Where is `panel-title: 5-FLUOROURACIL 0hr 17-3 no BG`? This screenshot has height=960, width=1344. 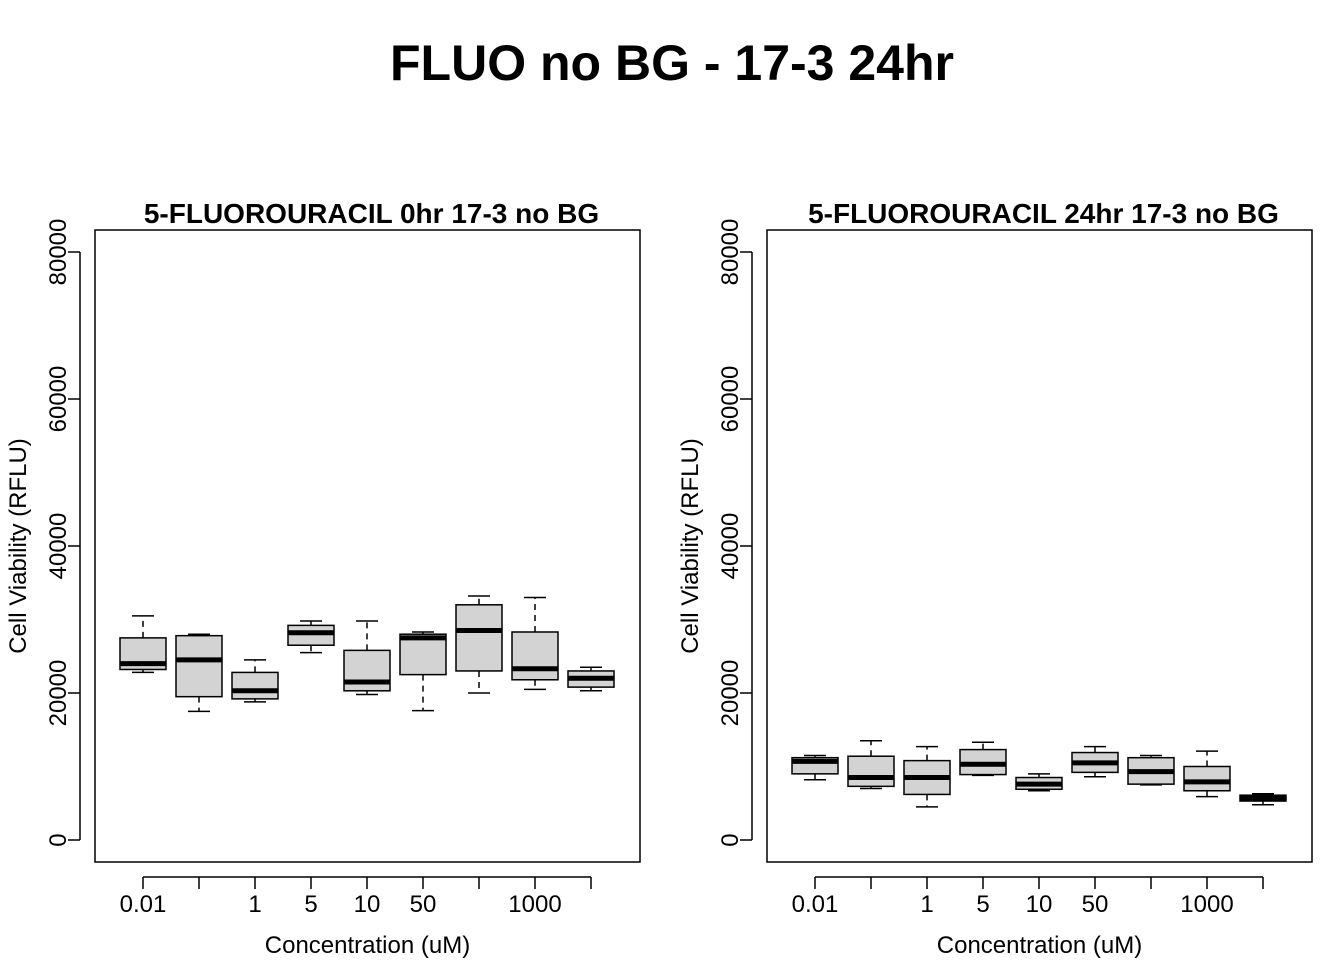
panel-title: 5-FLUOROURACIL 0hr 17-3 no BG is located at coordinates (371, 213).